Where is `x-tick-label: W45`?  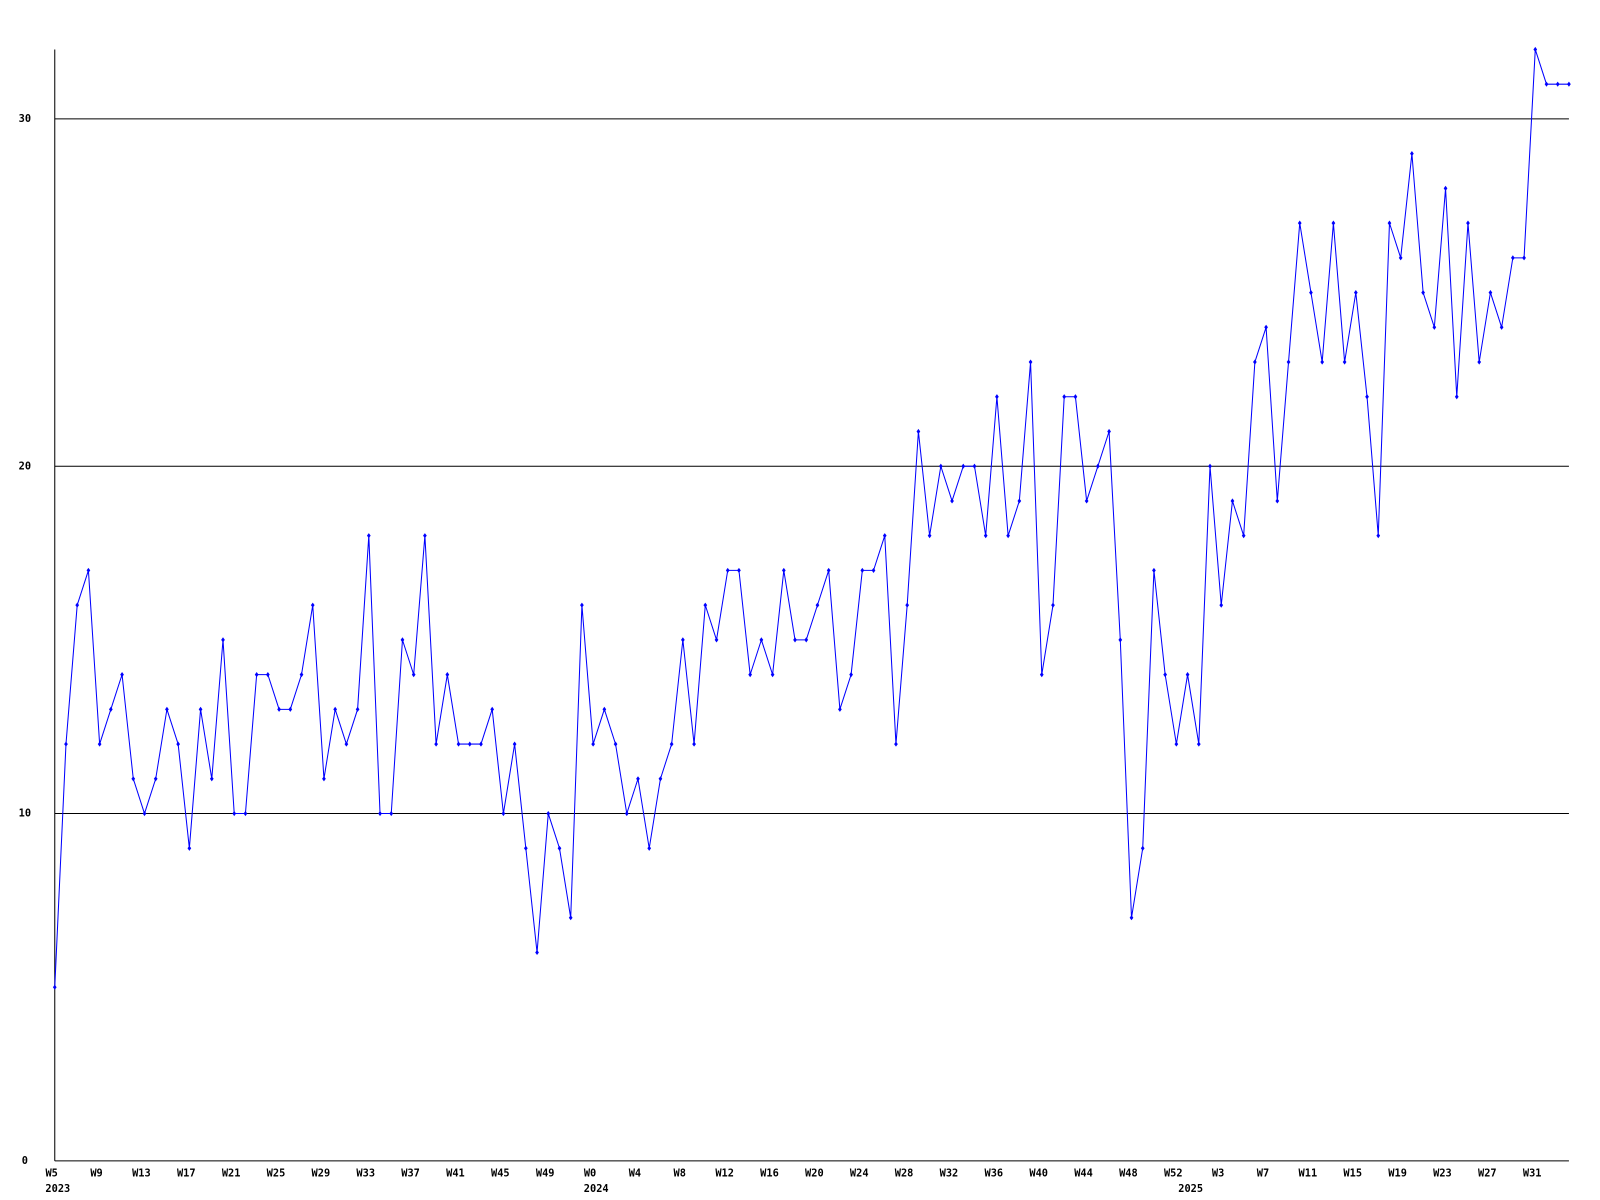
x-tick-label: W45 is located at coordinates (500, 1173).